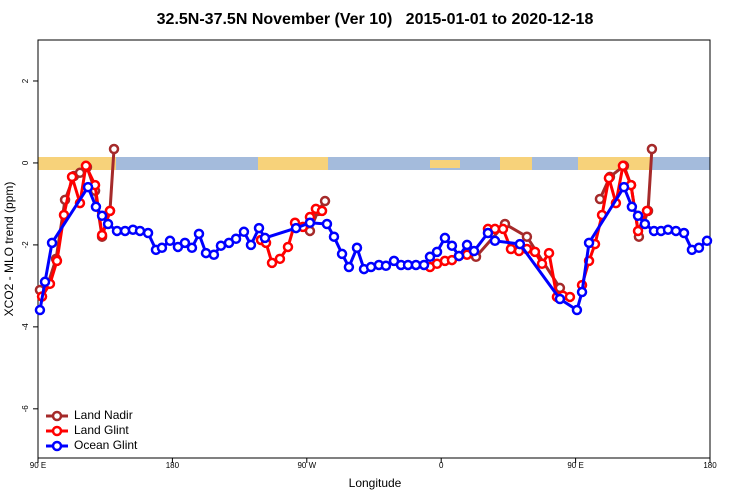 This screenshot has height=500, width=750. Describe the element at coordinates (25, 327) in the screenshot. I see `y-tick-label: -4` at that location.